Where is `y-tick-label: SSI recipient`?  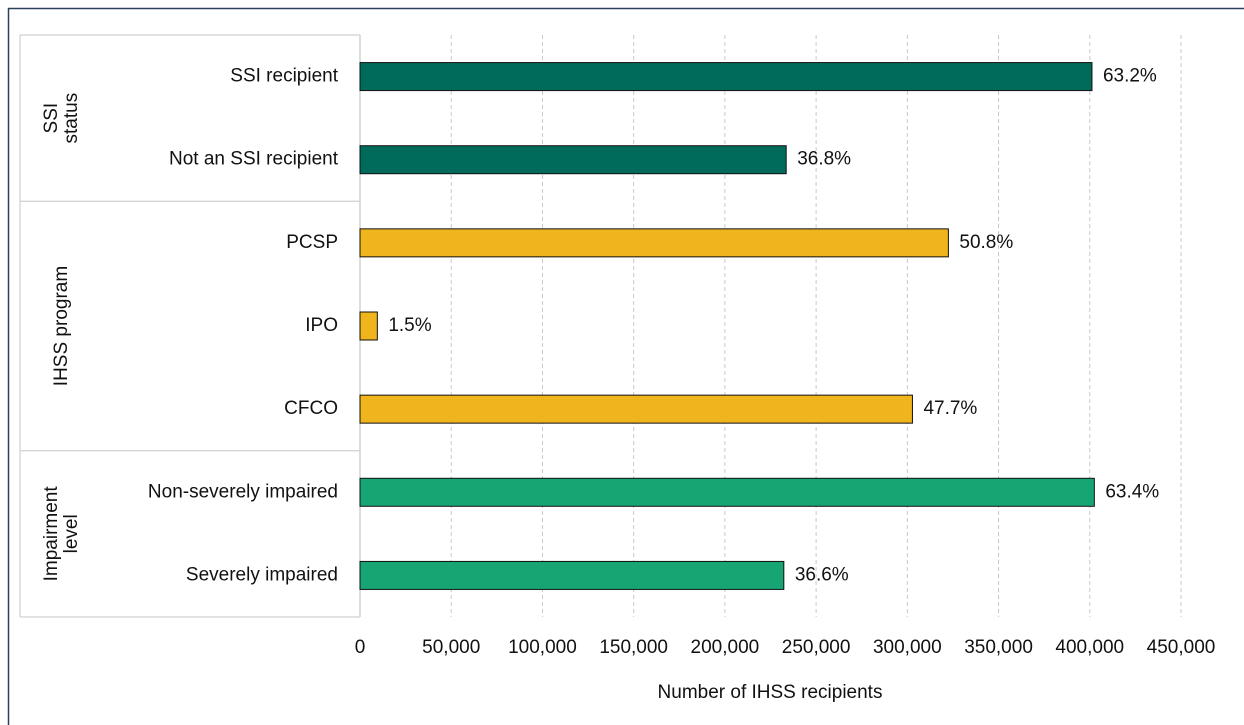
y-tick-label: SSI recipient is located at coordinates (284, 76).